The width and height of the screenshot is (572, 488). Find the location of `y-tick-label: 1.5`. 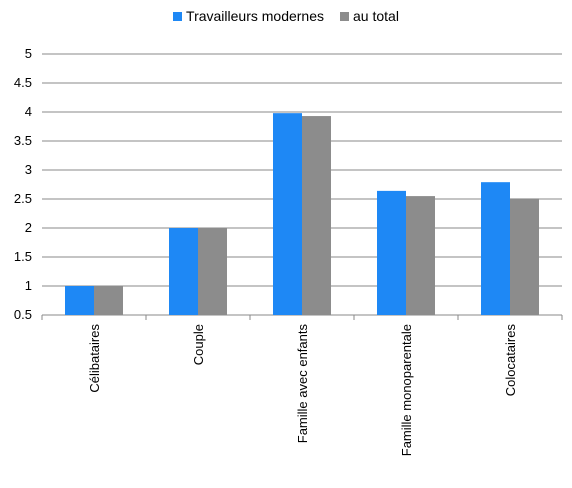

y-tick-label: 1.5 is located at coordinates (23, 256).